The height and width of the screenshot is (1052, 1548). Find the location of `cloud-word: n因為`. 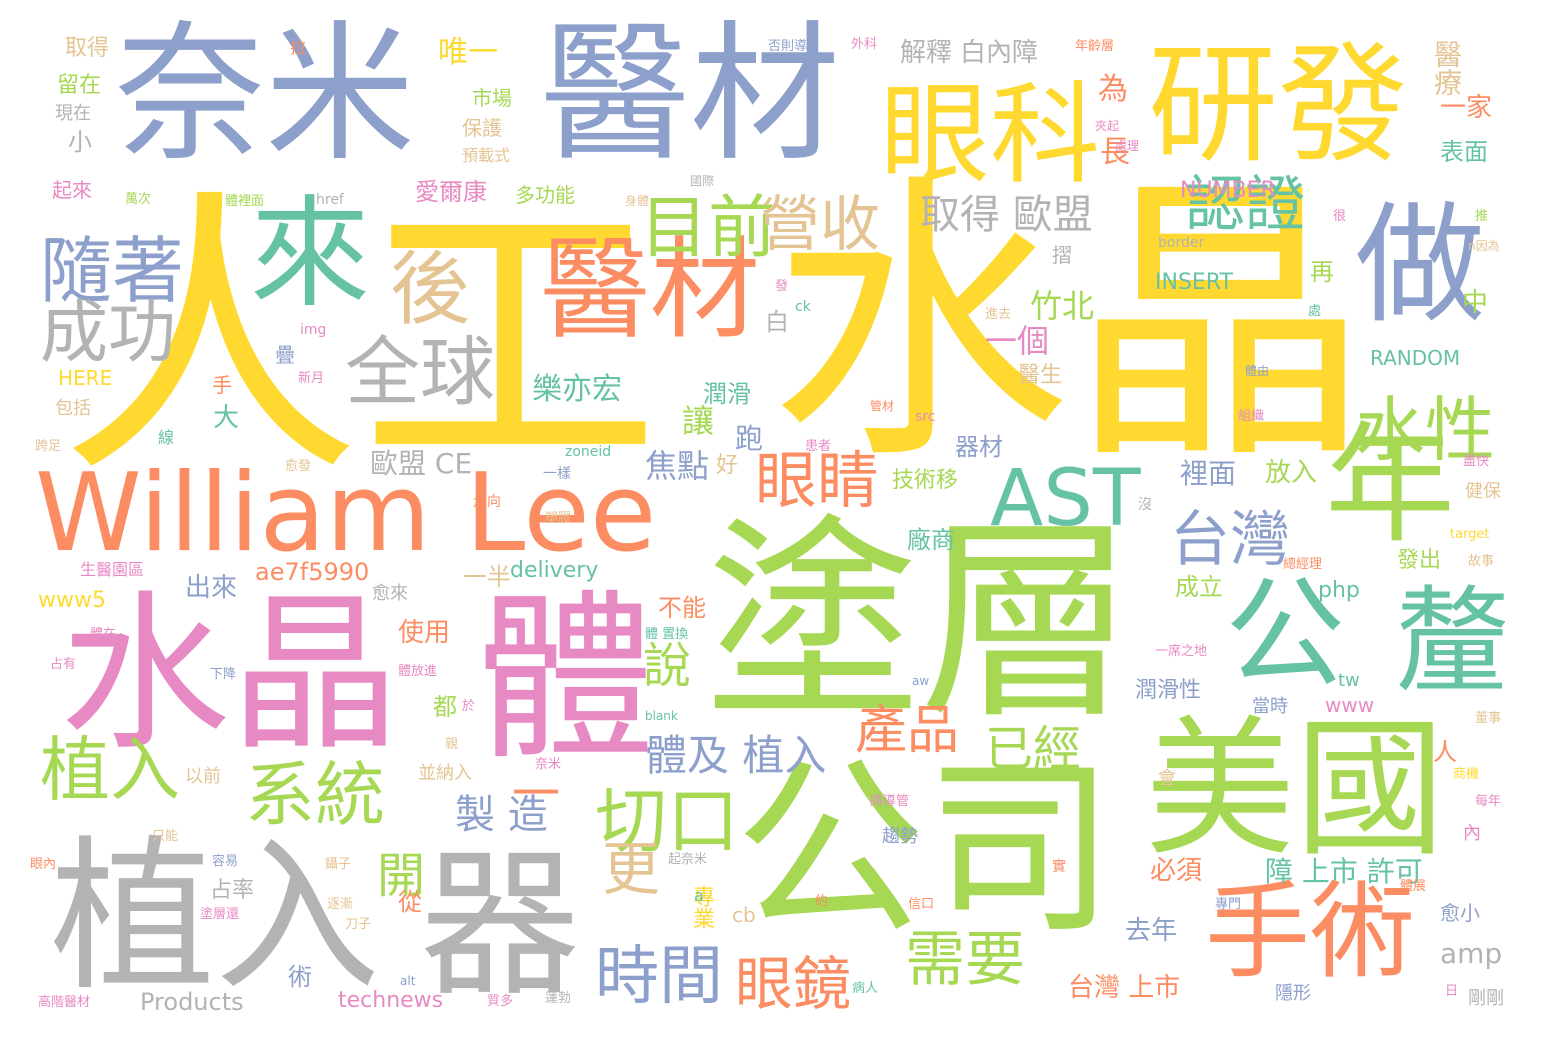

cloud-word: n因為 is located at coordinates (1484, 246).